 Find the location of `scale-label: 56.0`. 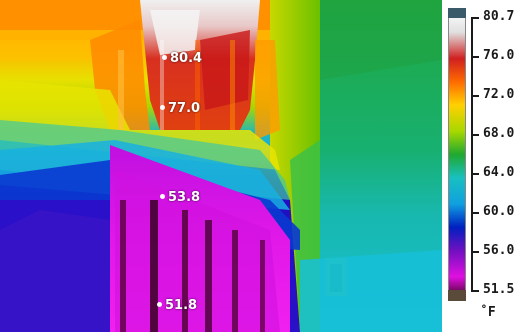

scale-label: 56.0 is located at coordinates (499, 250).